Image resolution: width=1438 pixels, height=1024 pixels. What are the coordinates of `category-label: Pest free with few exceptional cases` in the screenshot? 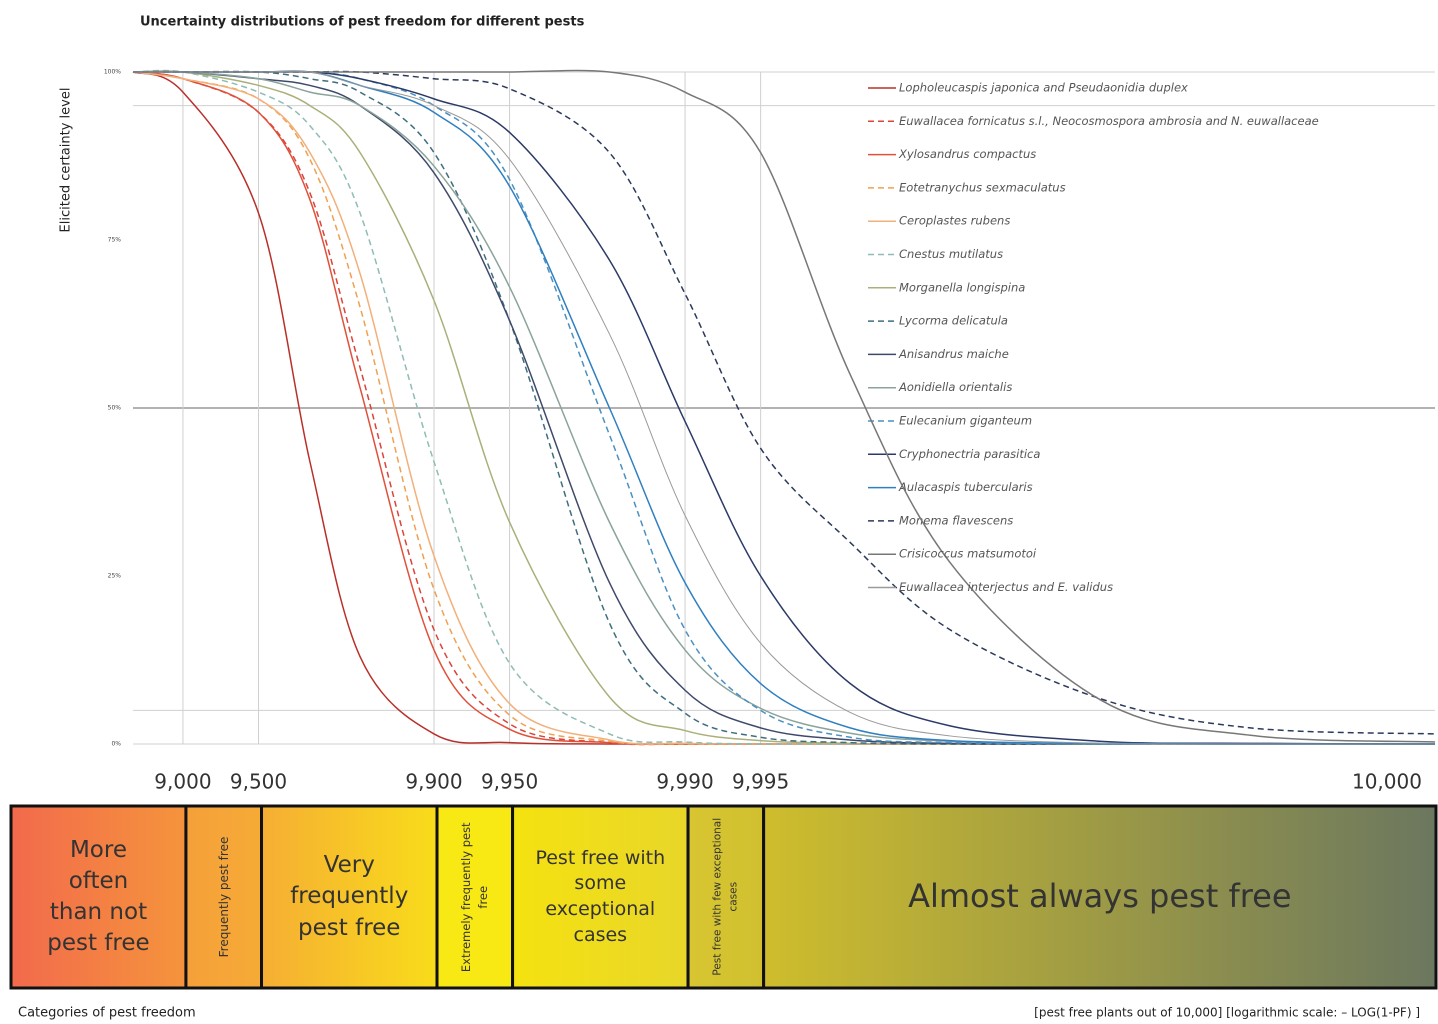 It's located at (725, 897).